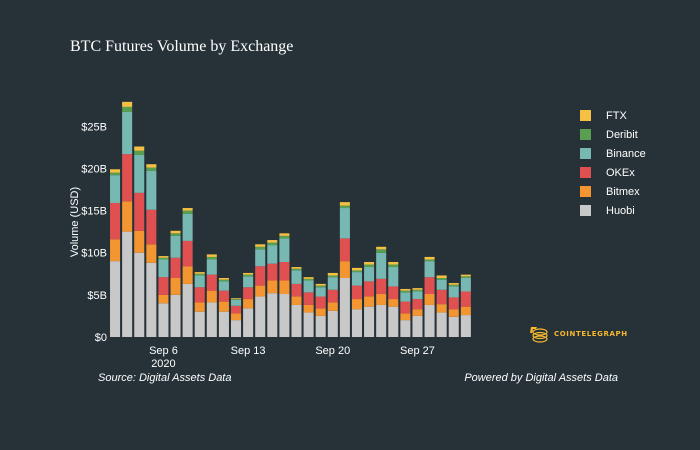  I want to click on legend-label-okex: OKEx, so click(620, 173).